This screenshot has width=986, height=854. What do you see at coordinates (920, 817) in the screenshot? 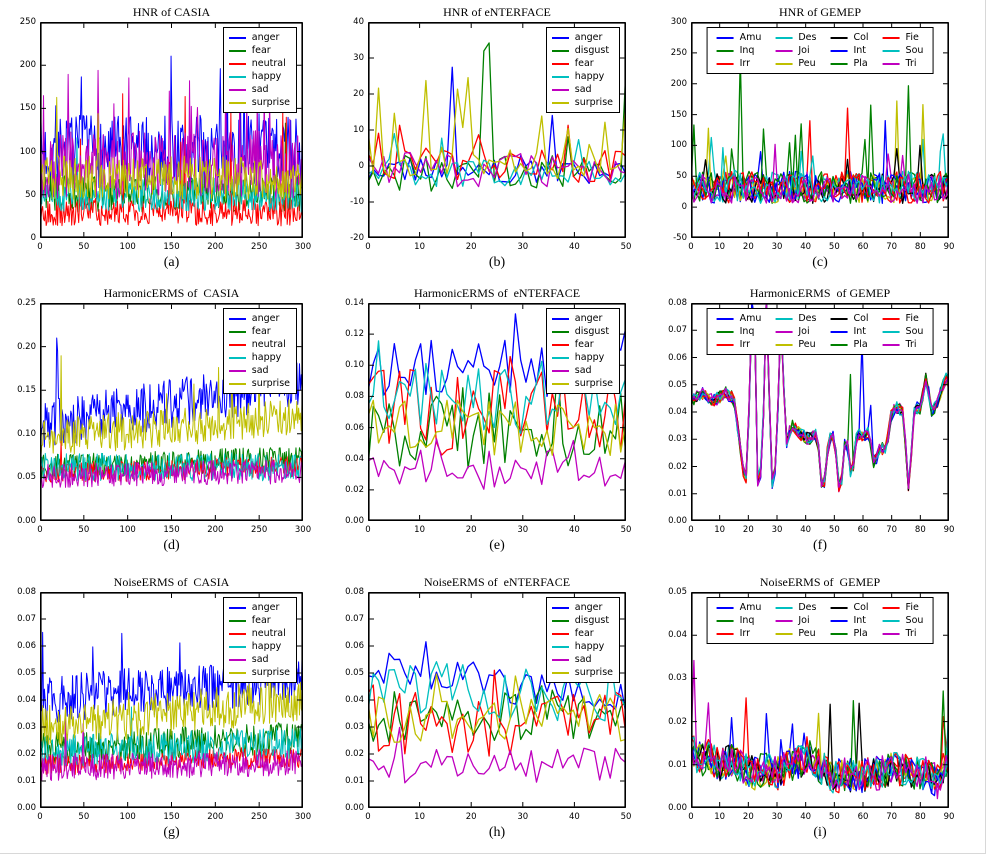
I see `x-tick-label: 80` at bounding box center [920, 817].